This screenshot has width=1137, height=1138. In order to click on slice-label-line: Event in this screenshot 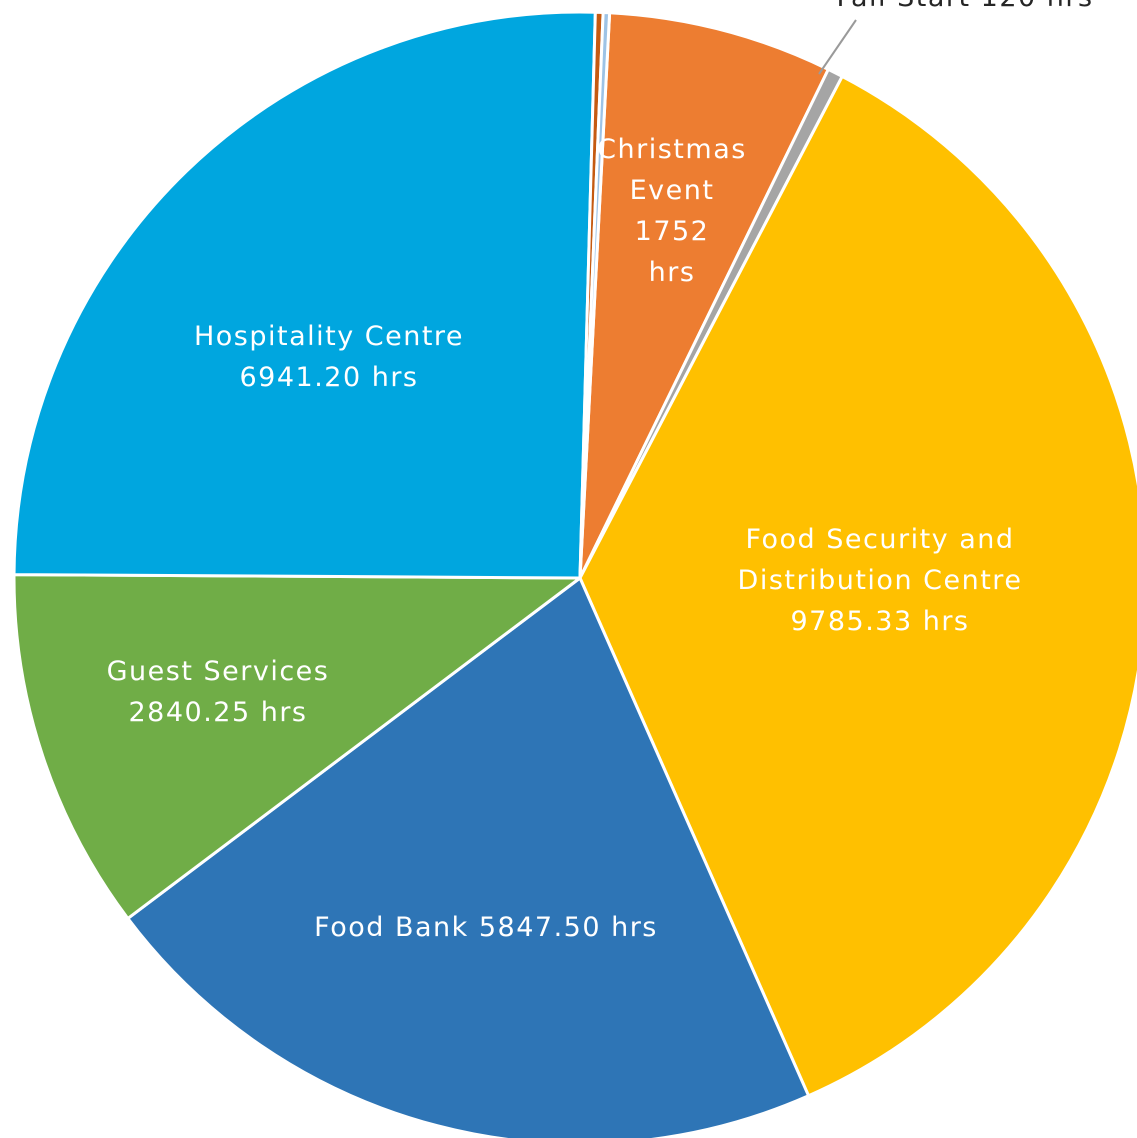, I will do `click(672, 190)`.